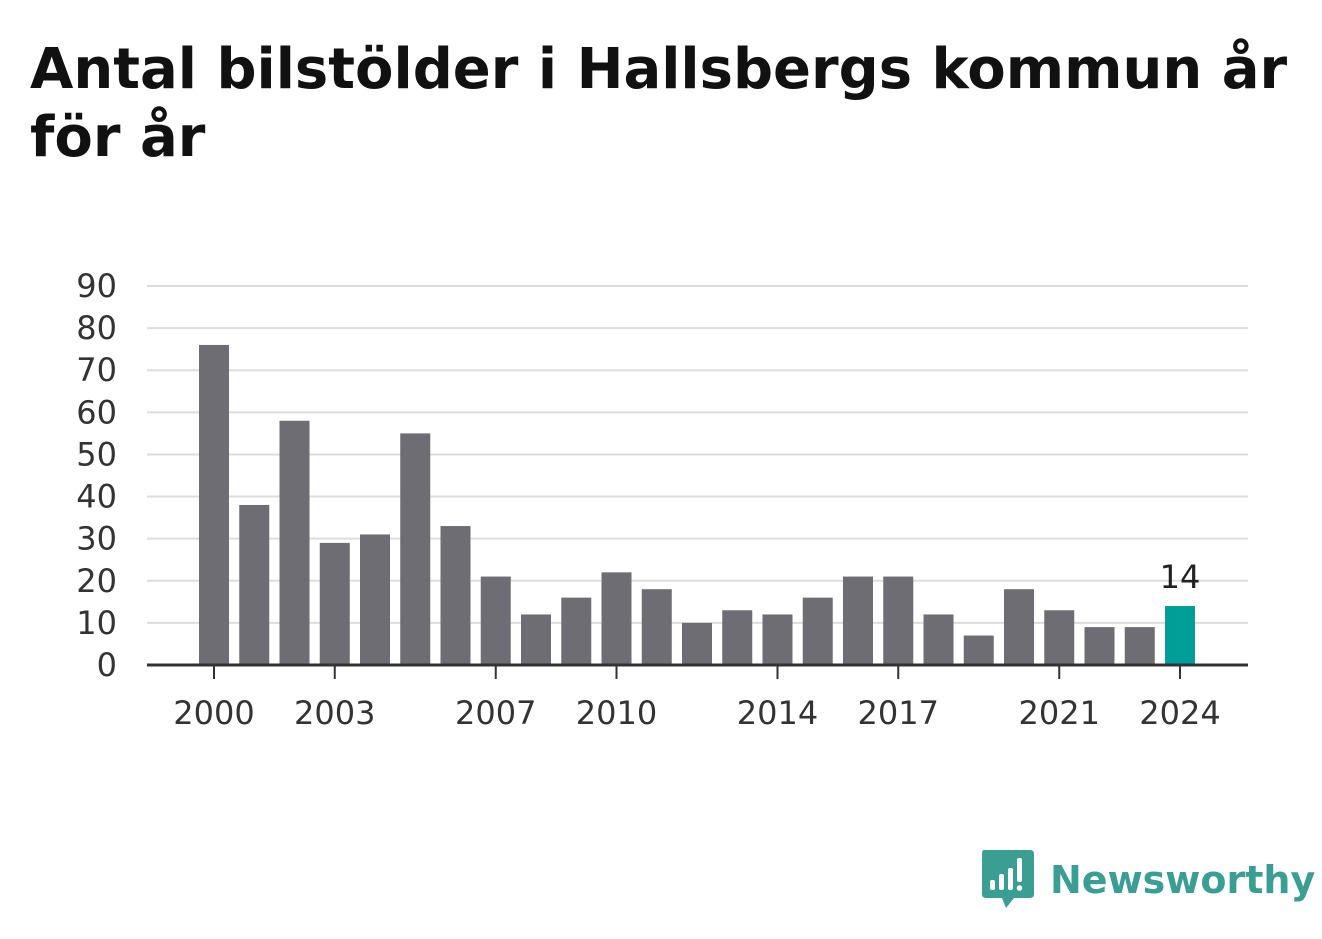 Image resolution: width=1322 pixels, height=939 pixels. I want to click on bar-2006, so click(455, 595).